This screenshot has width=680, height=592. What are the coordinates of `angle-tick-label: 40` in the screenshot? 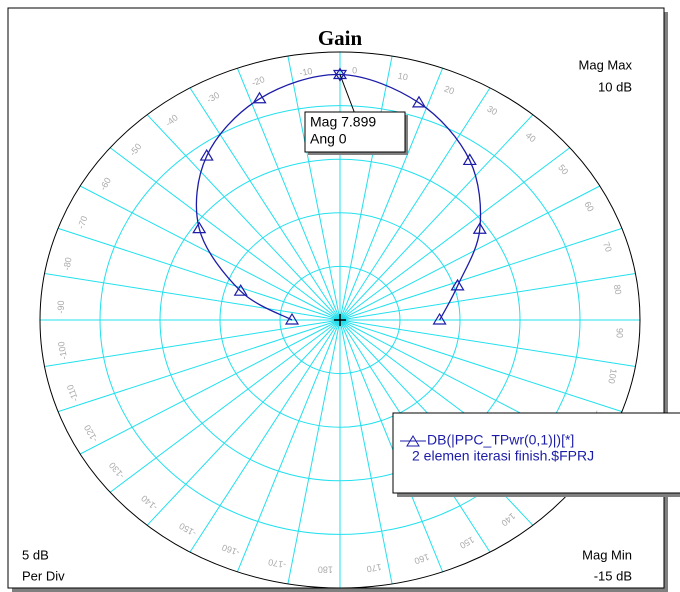 It's located at (531, 137).